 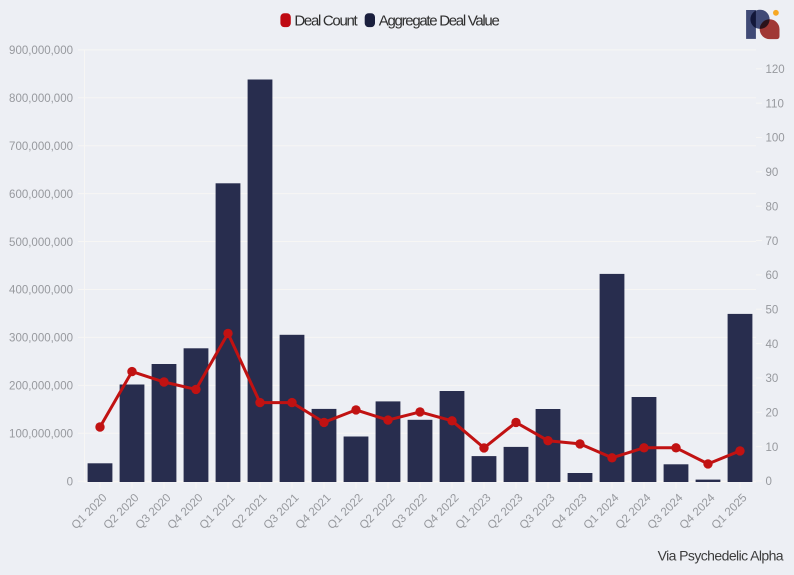 I want to click on svg-text: 300,000,000, so click(x=41, y=339).